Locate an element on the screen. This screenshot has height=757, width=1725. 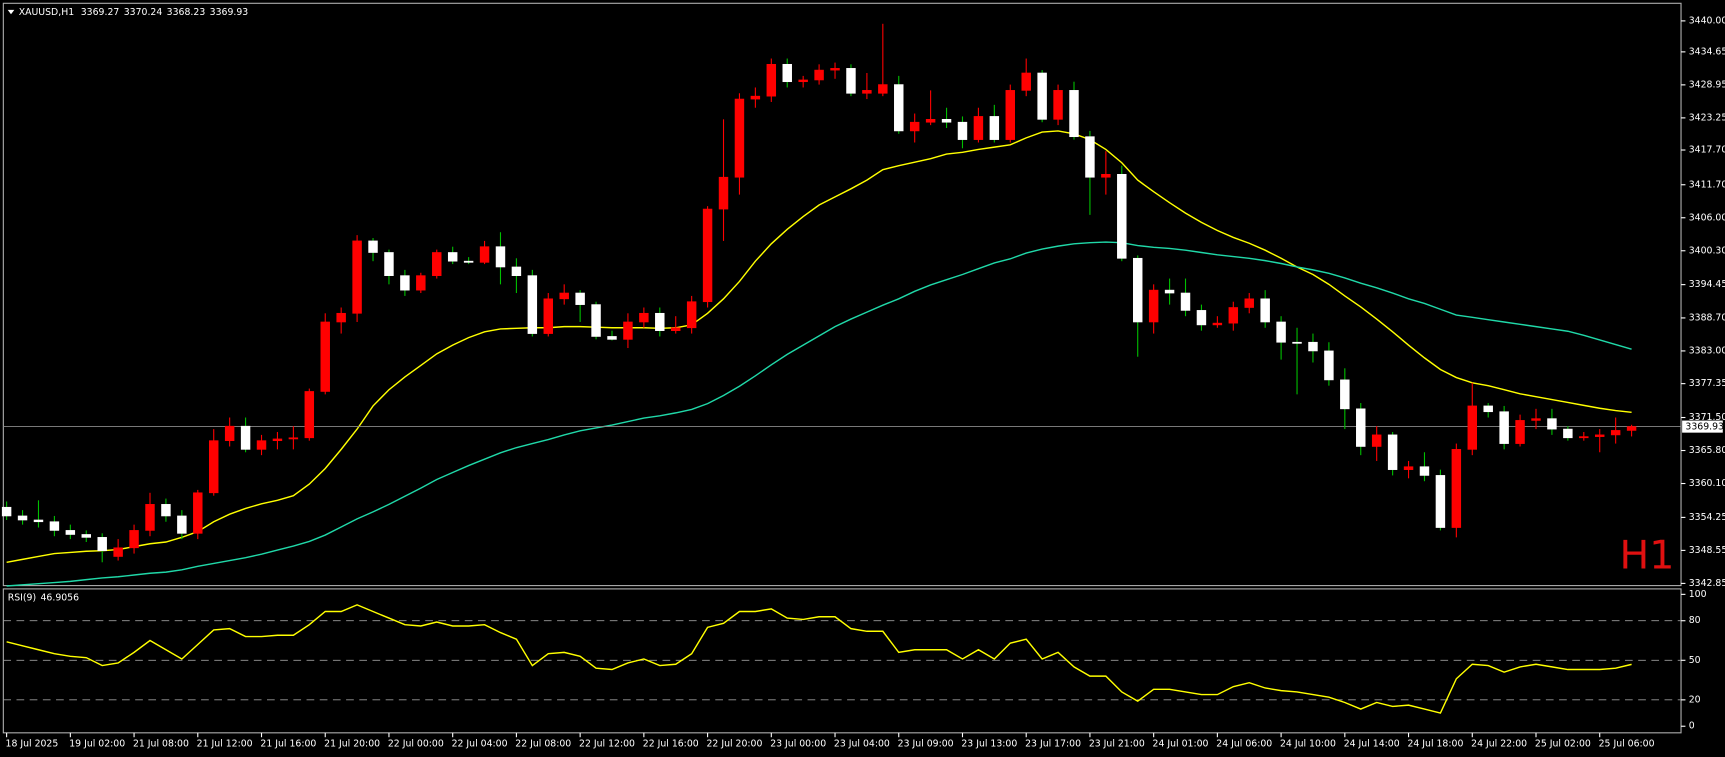
y-tick-label: 3383.00 is located at coordinates (1707, 350).